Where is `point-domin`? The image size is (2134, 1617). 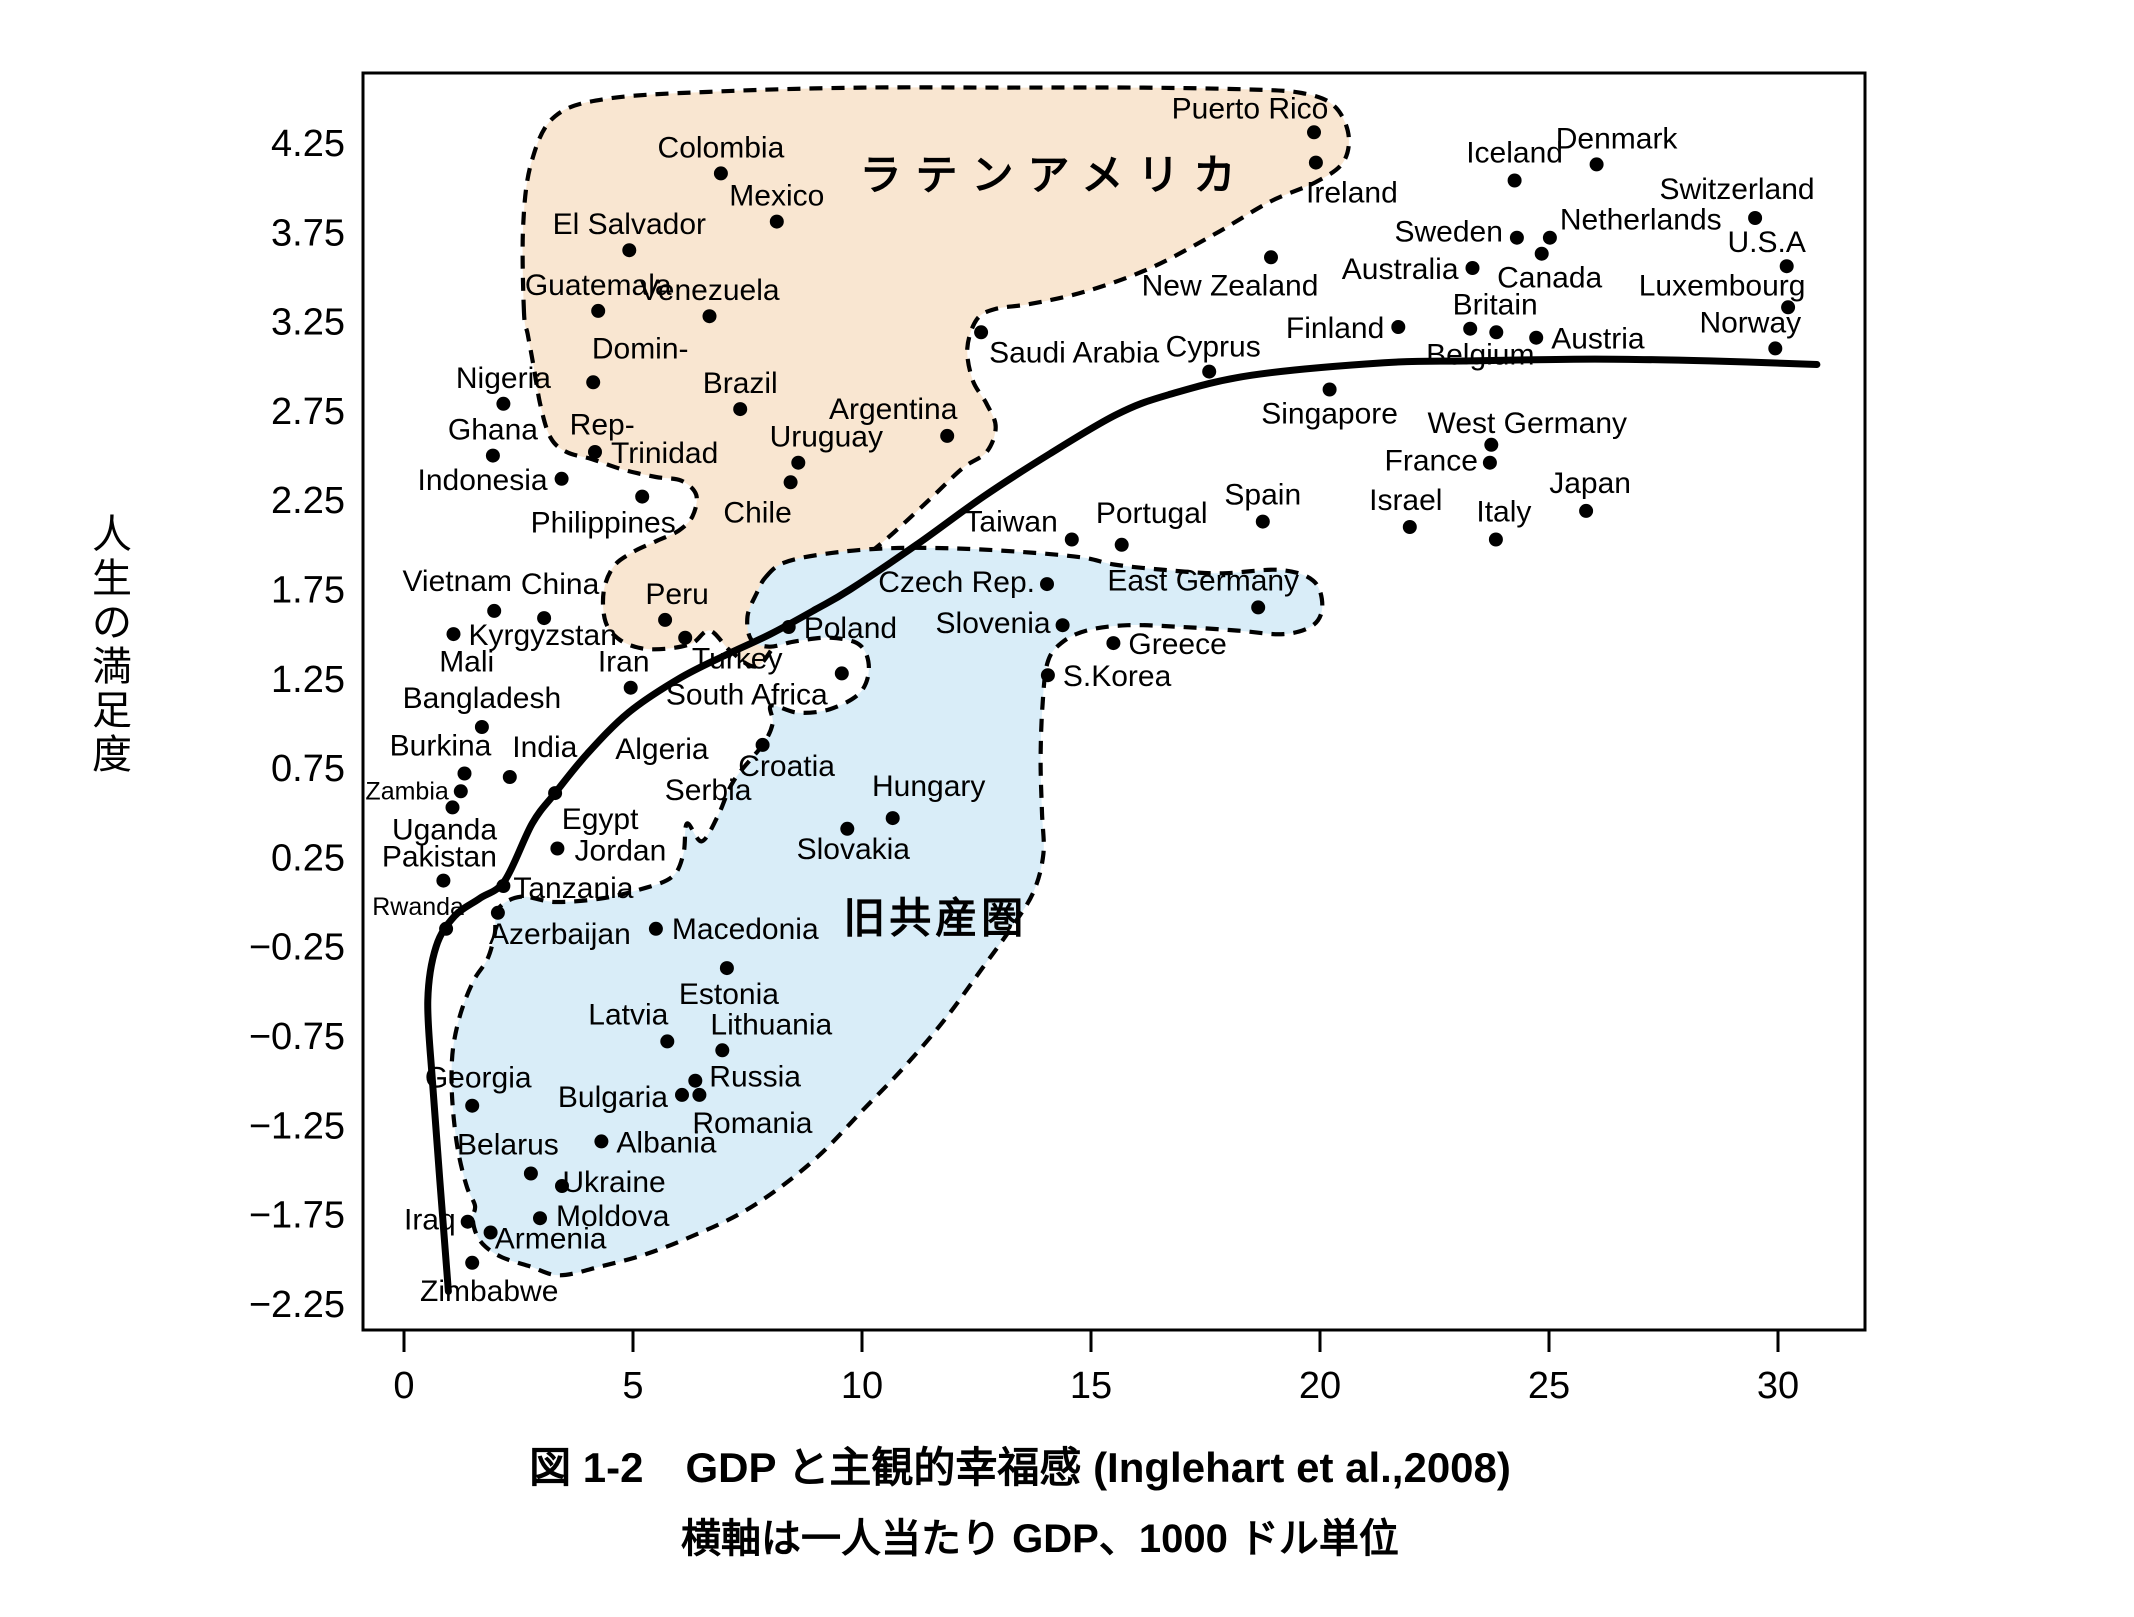
point-domin is located at coordinates (593, 382).